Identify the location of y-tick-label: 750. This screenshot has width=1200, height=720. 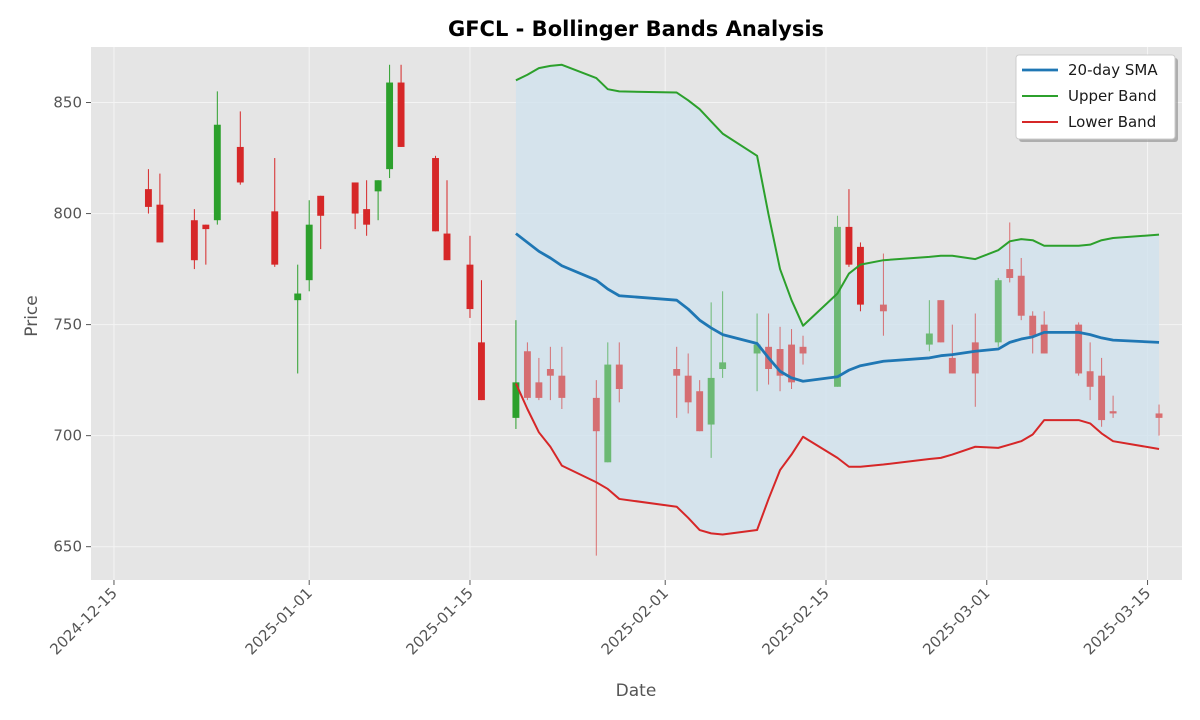
(67, 325).